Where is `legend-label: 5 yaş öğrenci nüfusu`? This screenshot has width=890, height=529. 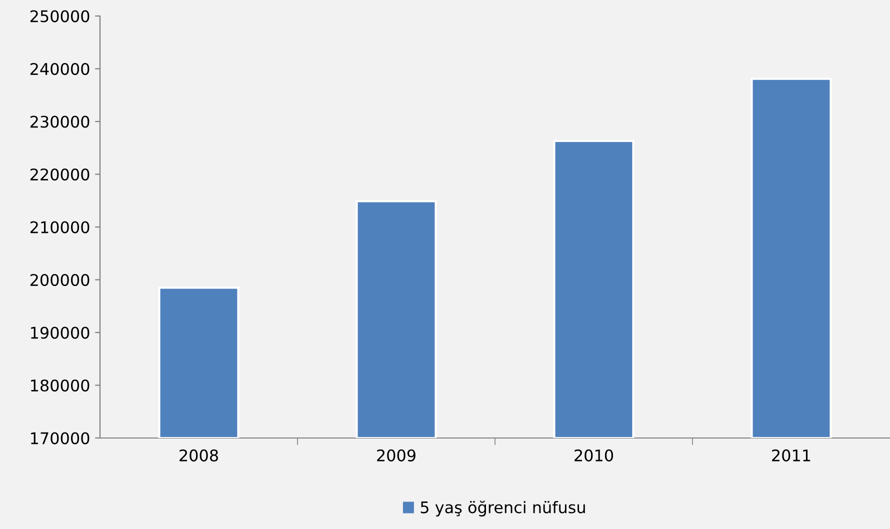
legend-label: 5 yaş öğrenci nüfusu is located at coordinates (502, 508).